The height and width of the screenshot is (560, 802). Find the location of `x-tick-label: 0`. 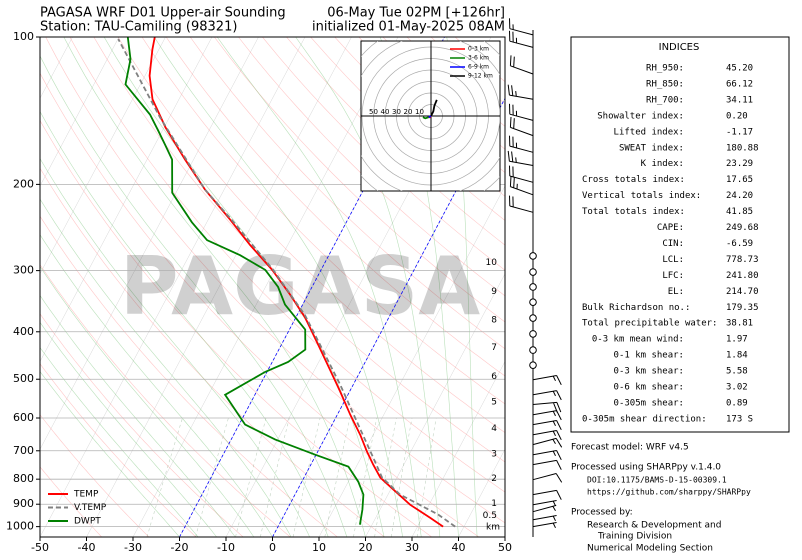

x-tick-label: 0 is located at coordinates (272, 547).